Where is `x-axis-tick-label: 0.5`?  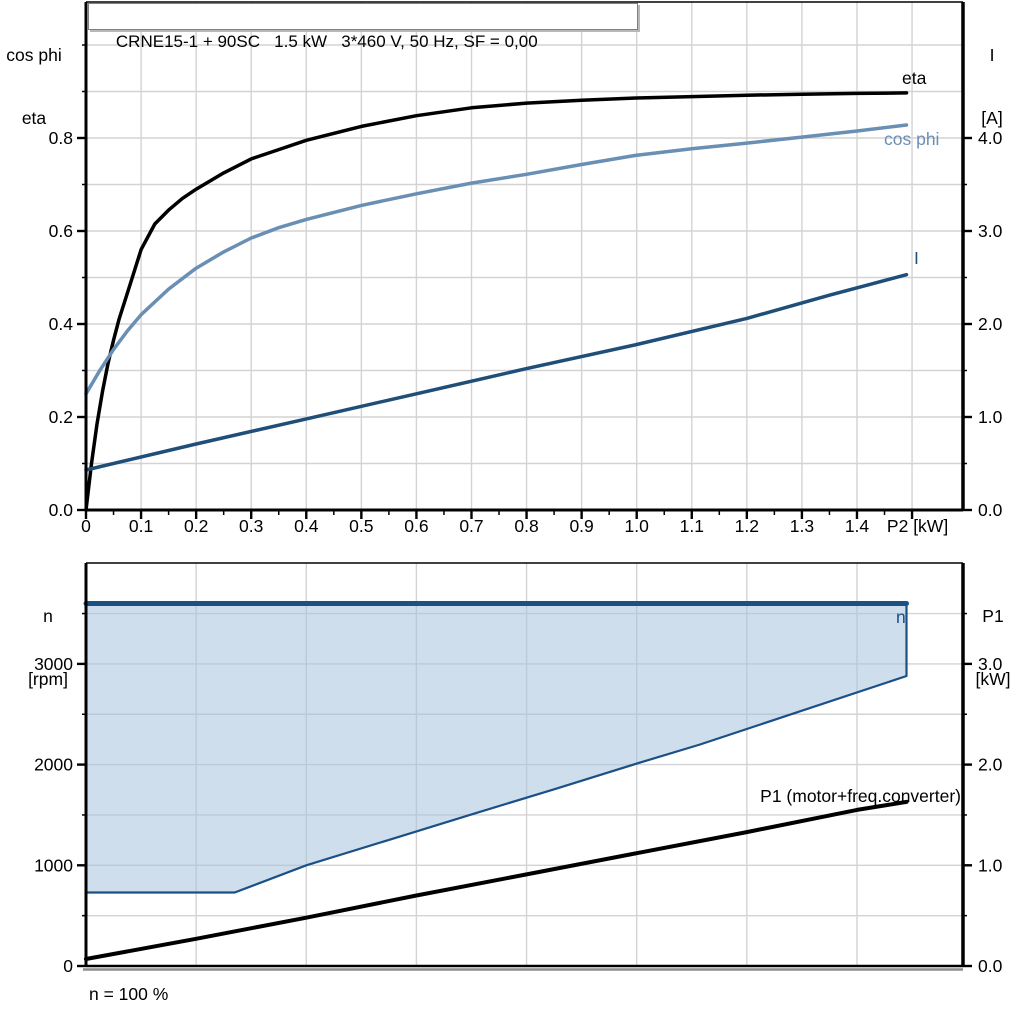
x-axis-tick-label: 0.5 is located at coordinates (361, 526).